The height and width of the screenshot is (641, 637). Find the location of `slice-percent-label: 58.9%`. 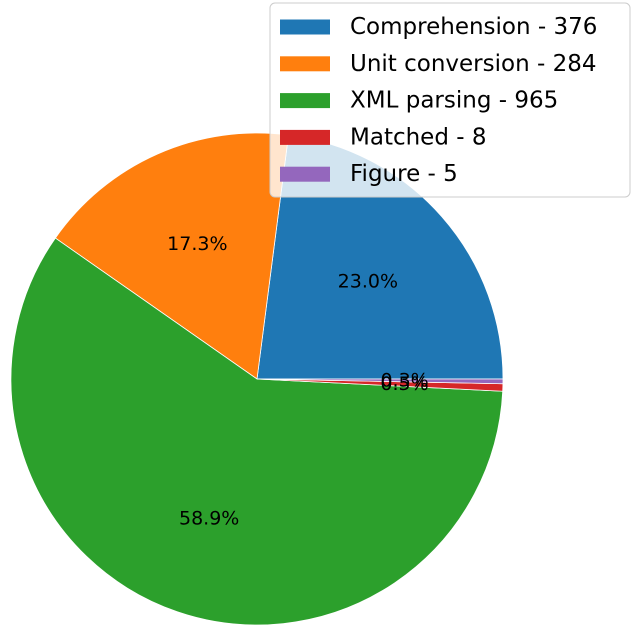

slice-percent-label: 58.9% is located at coordinates (209, 519).